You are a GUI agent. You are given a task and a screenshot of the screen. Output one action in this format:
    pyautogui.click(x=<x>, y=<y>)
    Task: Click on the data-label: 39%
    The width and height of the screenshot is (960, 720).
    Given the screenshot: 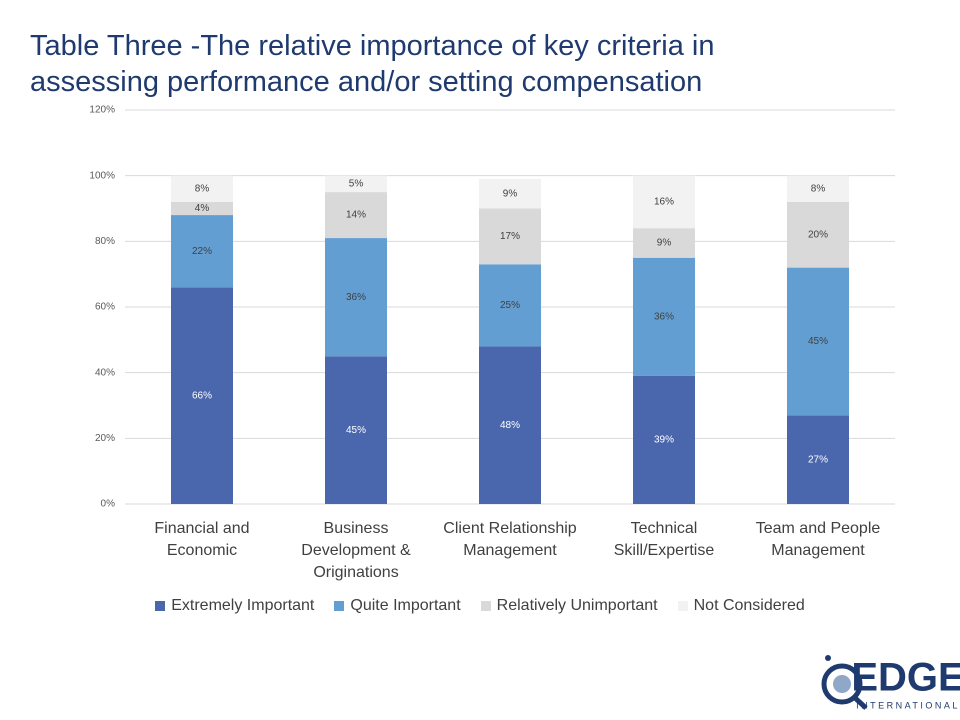 What is the action you would take?
    pyautogui.click(x=664, y=440)
    